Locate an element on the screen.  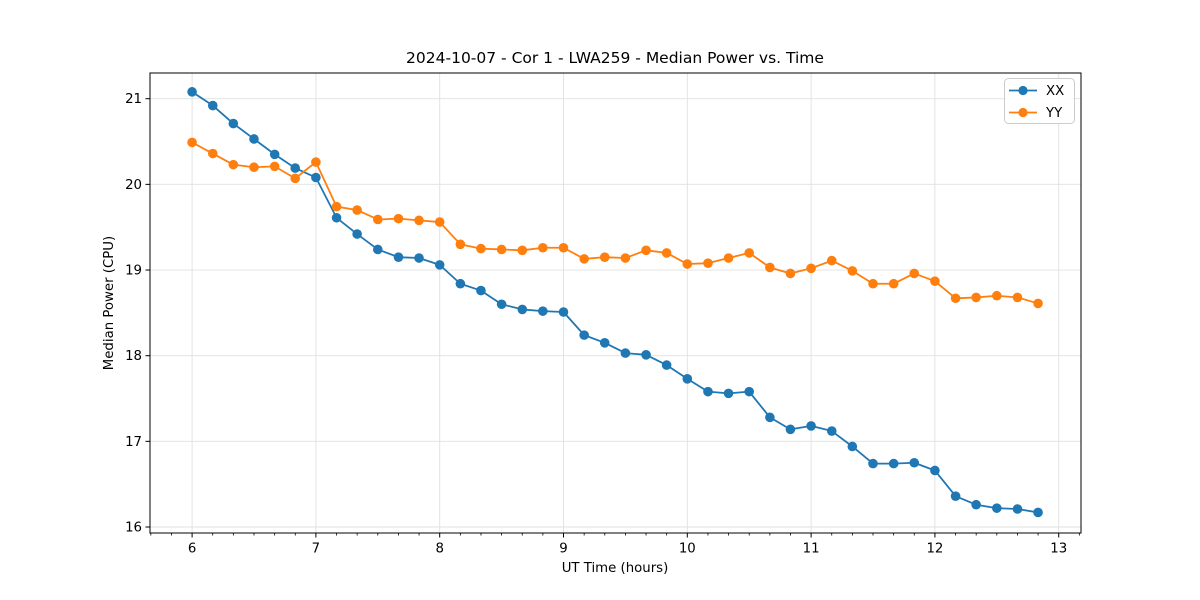
x-tick-label-13: 13 is located at coordinates (1058, 549).